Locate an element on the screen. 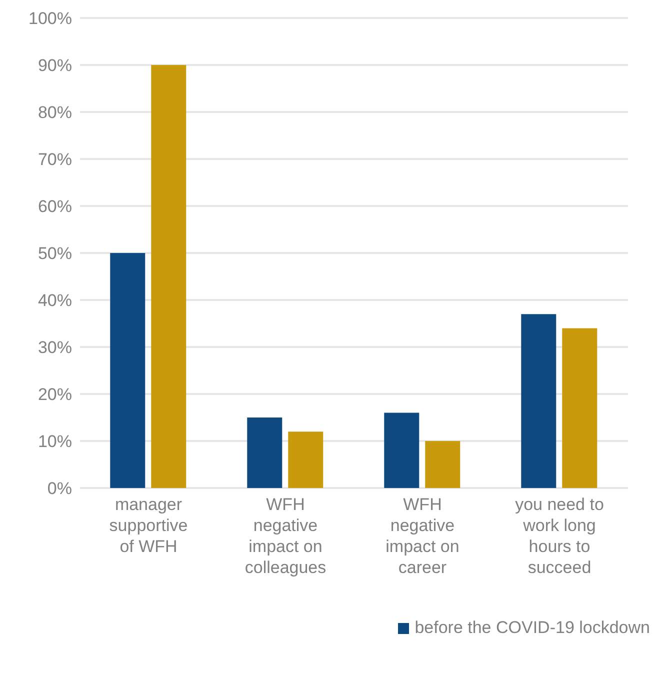 This screenshot has height=690, width=670. x-tick-label: WFH negative impact on career is located at coordinates (423, 536).